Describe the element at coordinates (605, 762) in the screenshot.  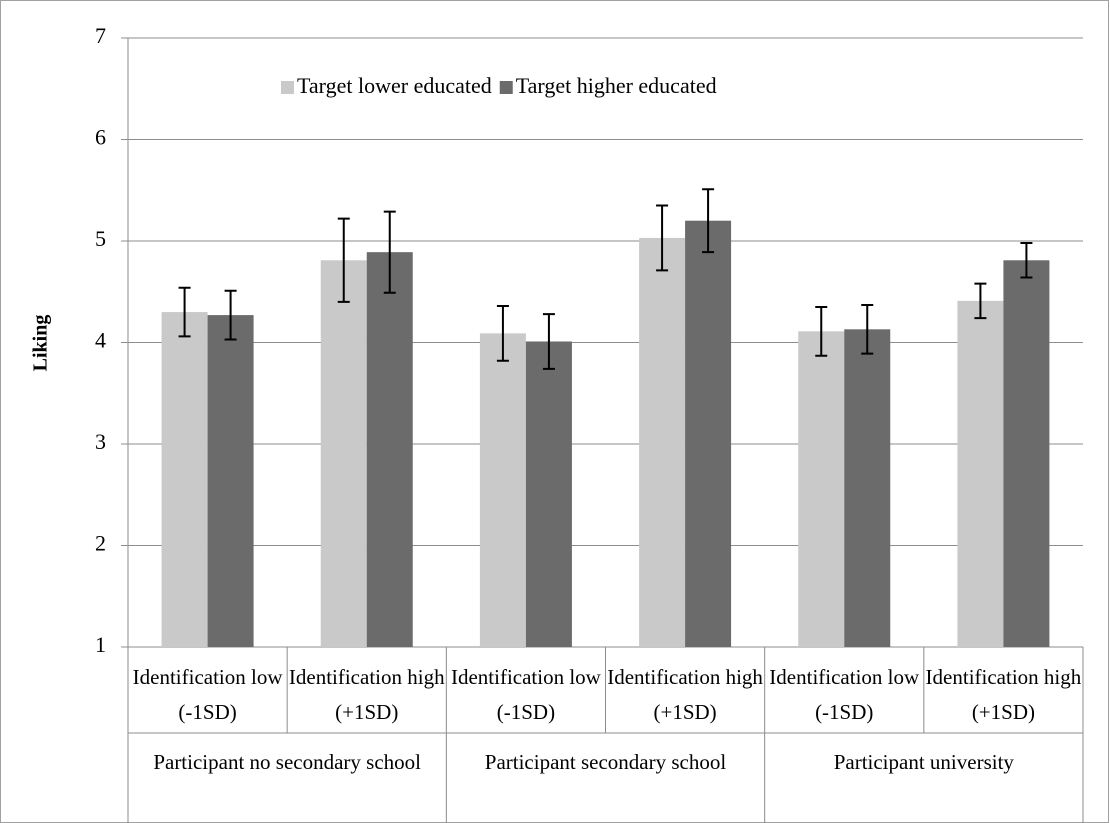
I see `group-label: Participant secondary school` at that location.